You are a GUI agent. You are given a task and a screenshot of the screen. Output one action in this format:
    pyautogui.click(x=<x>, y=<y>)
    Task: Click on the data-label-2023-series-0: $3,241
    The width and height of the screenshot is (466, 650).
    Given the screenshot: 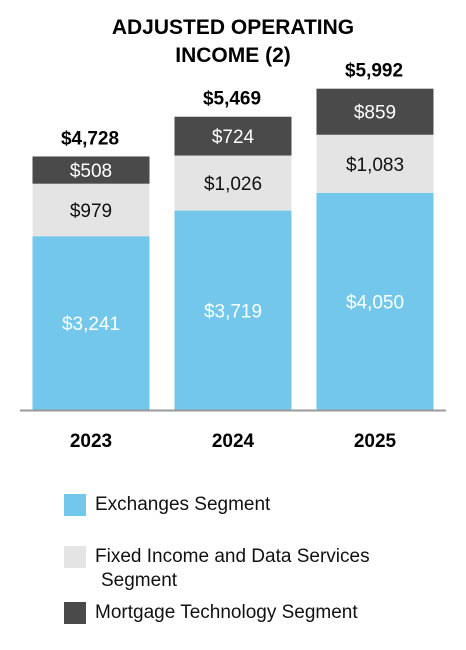 What is the action you would take?
    pyautogui.click(x=91, y=324)
    